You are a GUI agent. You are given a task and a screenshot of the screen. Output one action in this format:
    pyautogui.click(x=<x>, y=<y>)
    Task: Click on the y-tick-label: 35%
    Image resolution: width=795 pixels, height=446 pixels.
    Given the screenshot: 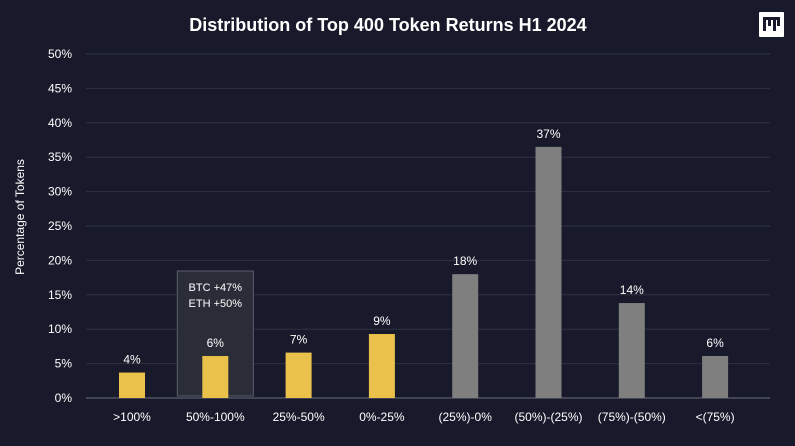 What is the action you would take?
    pyautogui.click(x=60, y=157)
    